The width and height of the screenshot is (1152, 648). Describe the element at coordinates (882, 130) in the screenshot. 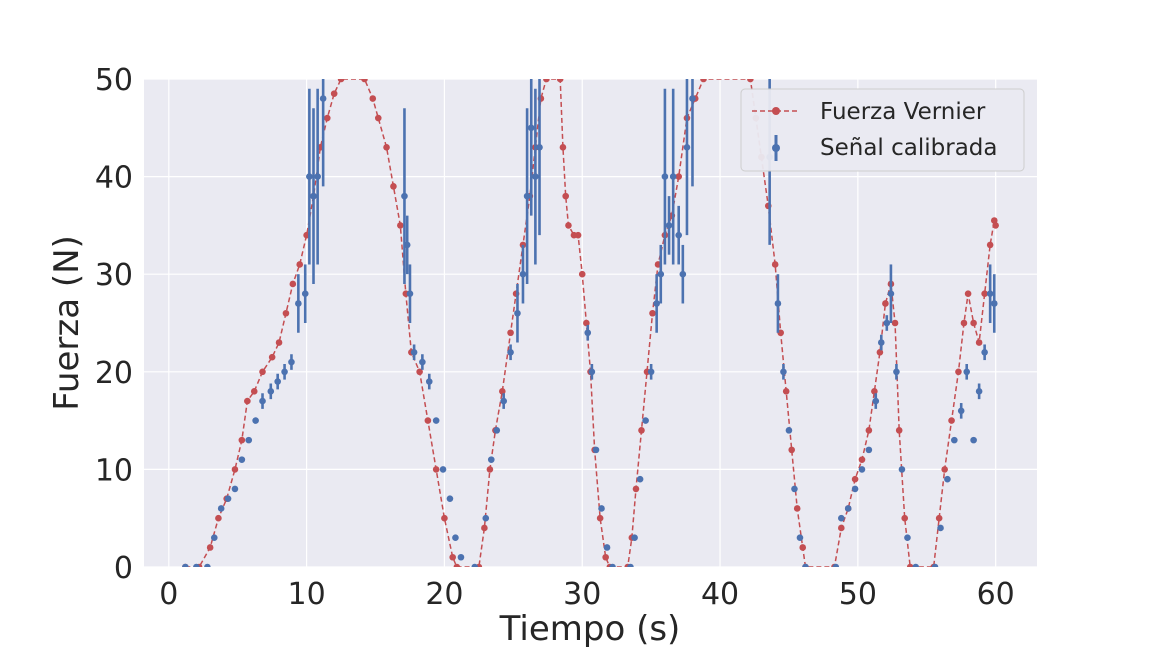

I see `legend-frame` at that location.